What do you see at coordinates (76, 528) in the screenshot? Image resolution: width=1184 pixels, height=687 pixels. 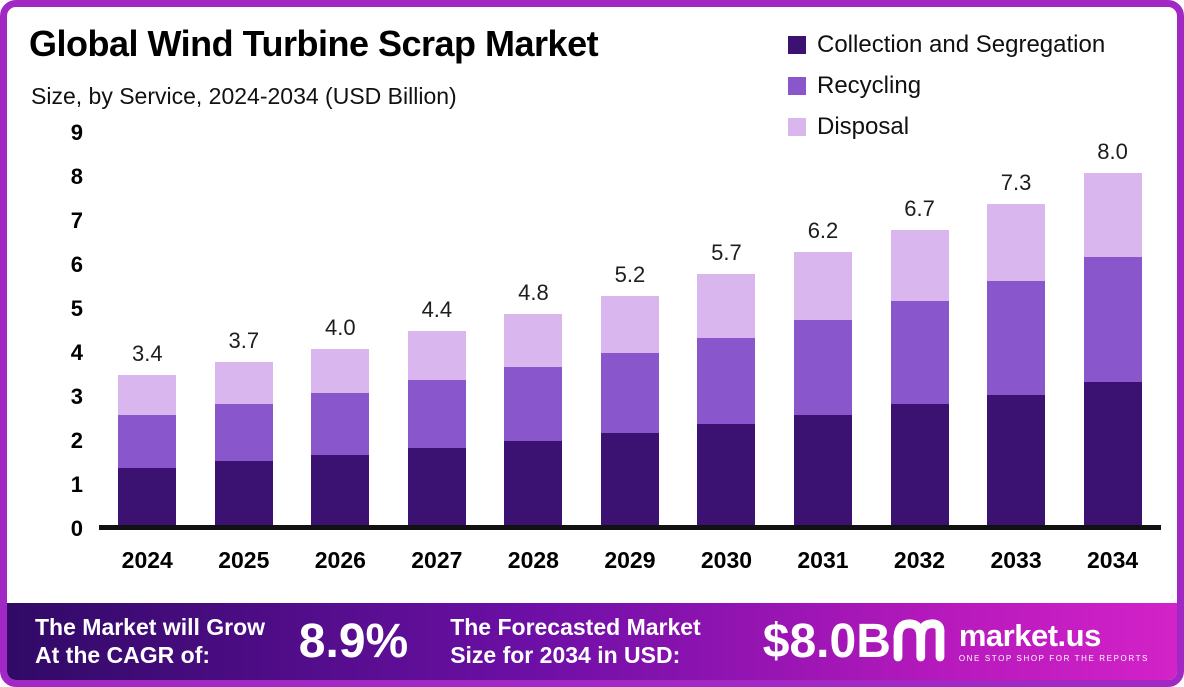 I see `y-tick: 0` at bounding box center [76, 528].